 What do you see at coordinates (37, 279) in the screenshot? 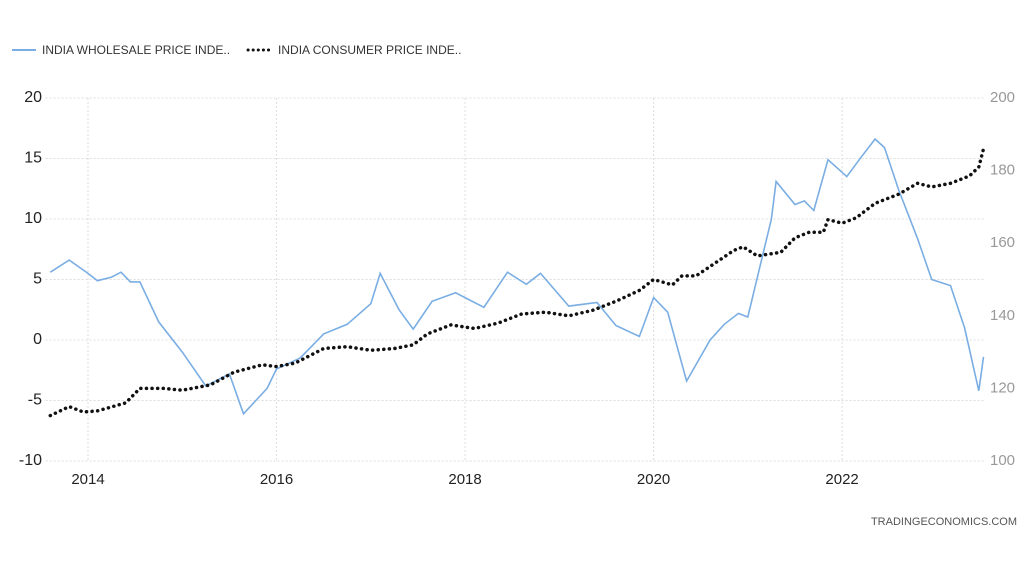
I see `y-tick-label: 5` at bounding box center [37, 279].